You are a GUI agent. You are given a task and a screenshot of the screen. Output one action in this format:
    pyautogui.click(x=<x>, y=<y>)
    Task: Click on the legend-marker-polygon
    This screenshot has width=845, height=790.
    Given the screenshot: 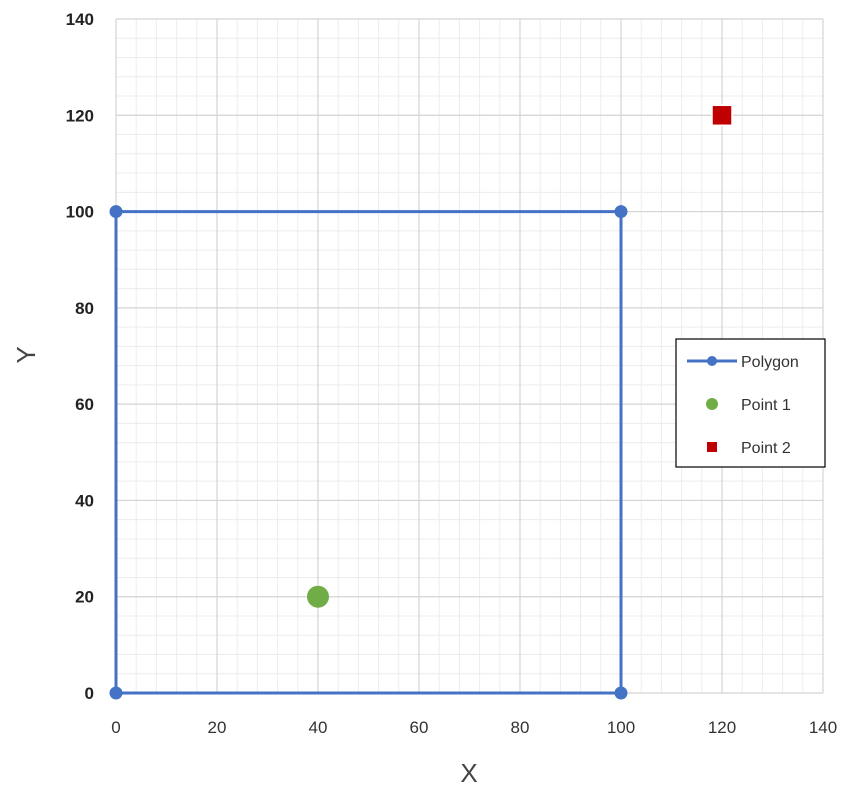 What is the action you would take?
    pyautogui.click(x=712, y=361)
    